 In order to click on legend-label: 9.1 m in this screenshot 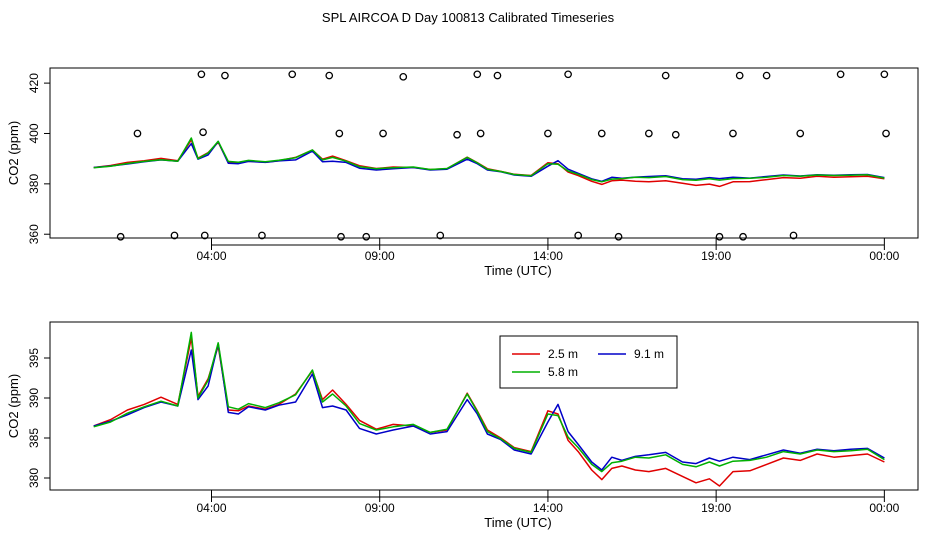, I will do `click(649, 354)`.